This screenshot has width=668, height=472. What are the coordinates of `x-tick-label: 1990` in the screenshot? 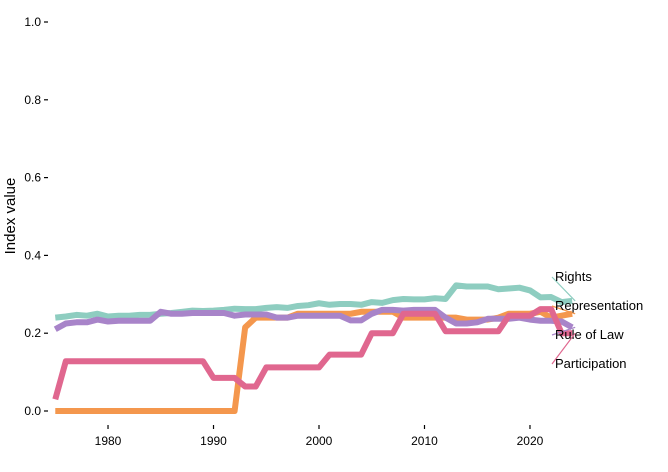 It's located at (213, 441).